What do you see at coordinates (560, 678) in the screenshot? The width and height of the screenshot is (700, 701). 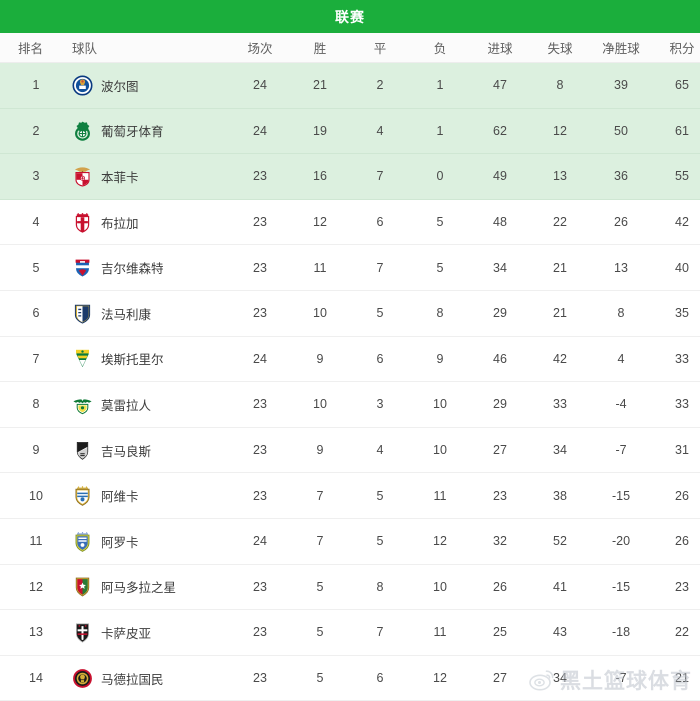 I see `row-goals-against: 34` at bounding box center [560, 678].